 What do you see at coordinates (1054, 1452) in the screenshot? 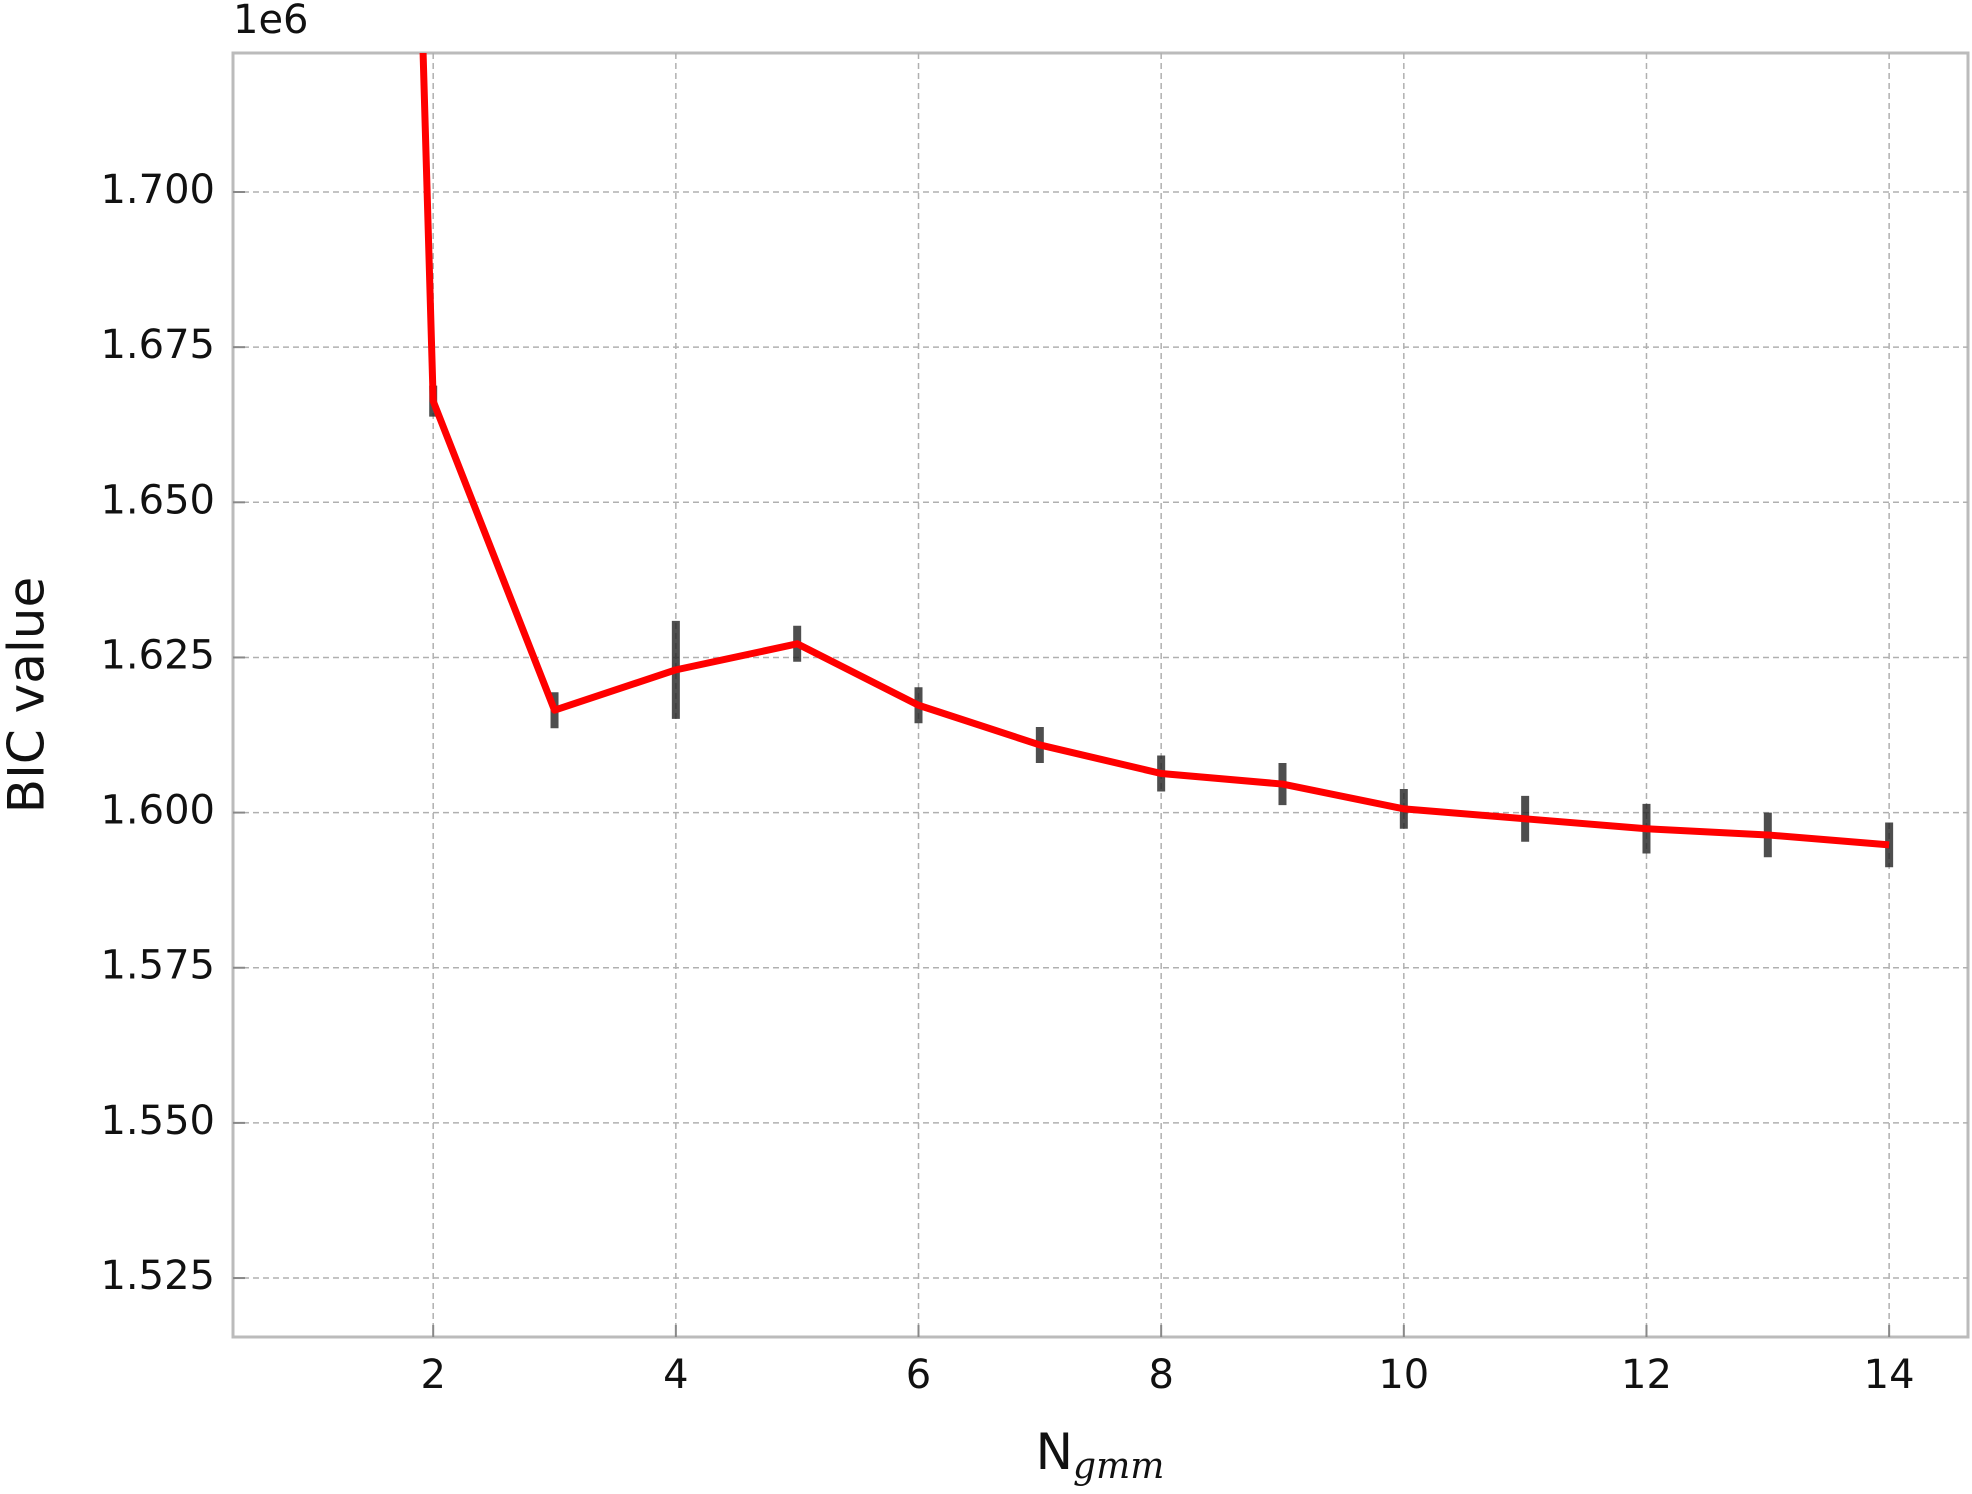
I see `x-axis-label-main: N` at bounding box center [1054, 1452].